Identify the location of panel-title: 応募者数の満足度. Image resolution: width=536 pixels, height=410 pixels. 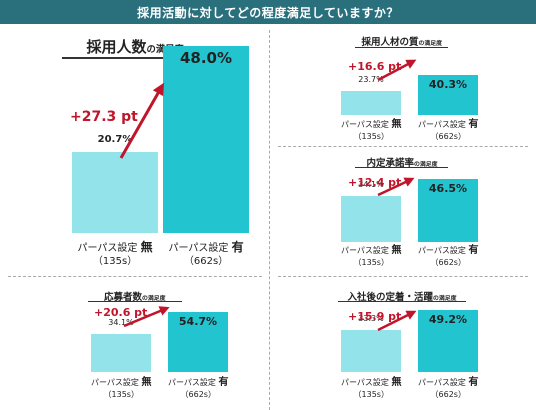
(135, 296).